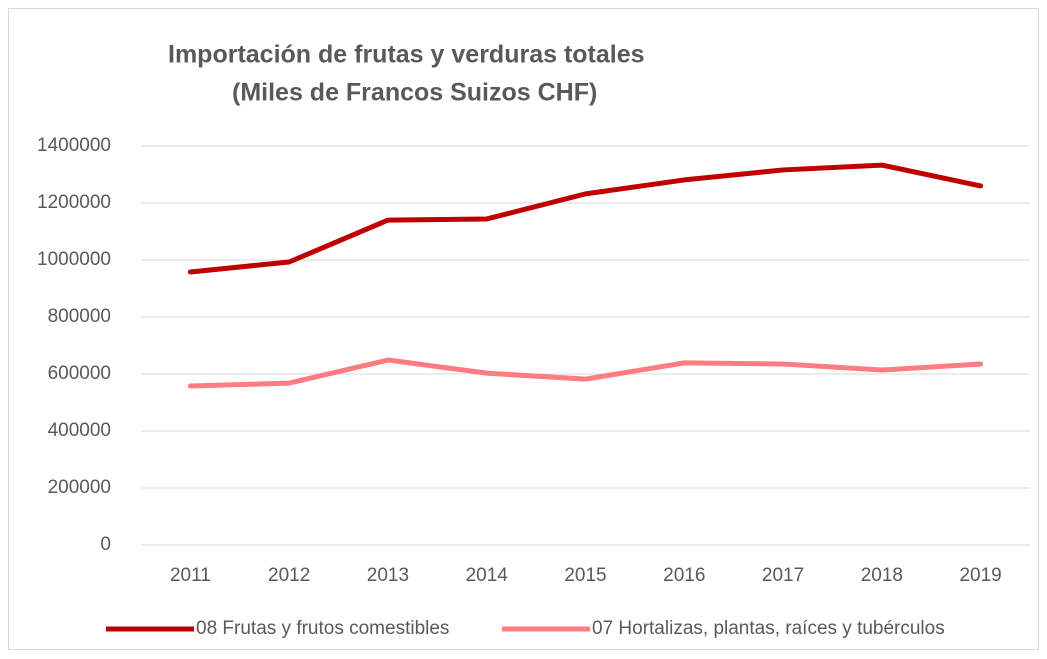  What do you see at coordinates (388, 575) in the screenshot?
I see `x-tick-label: 2013` at bounding box center [388, 575].